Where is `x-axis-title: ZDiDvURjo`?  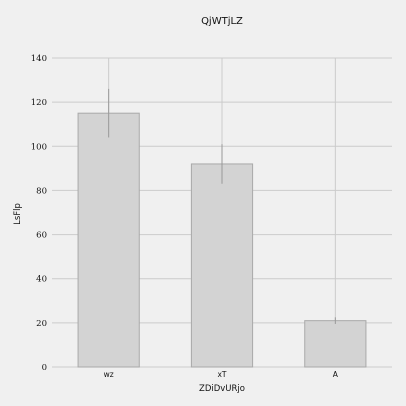 x-axis-title: ZDiDvURjo is located at coordinates (222, 389).